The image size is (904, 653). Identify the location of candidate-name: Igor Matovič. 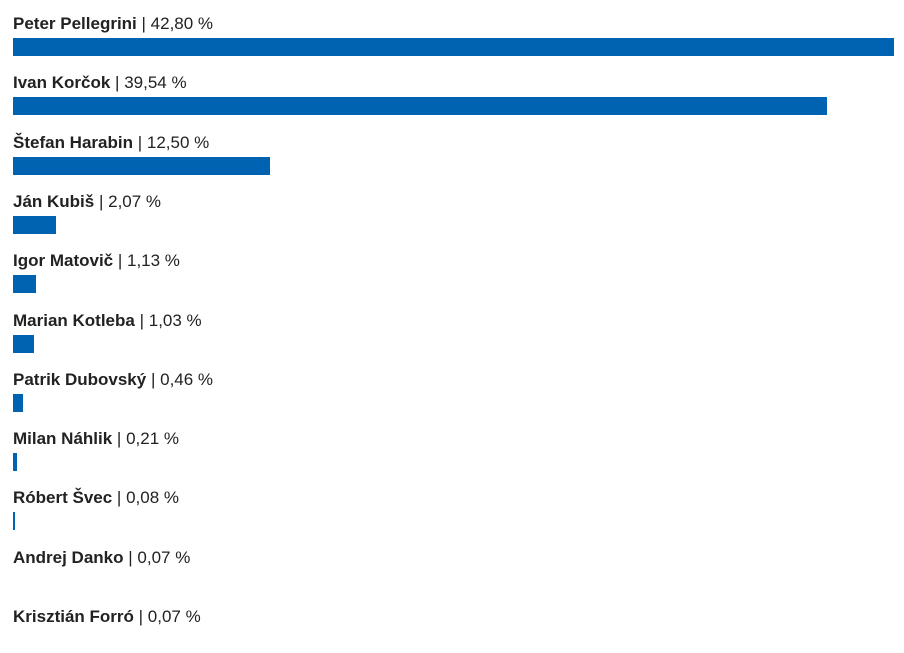
(63, 260).